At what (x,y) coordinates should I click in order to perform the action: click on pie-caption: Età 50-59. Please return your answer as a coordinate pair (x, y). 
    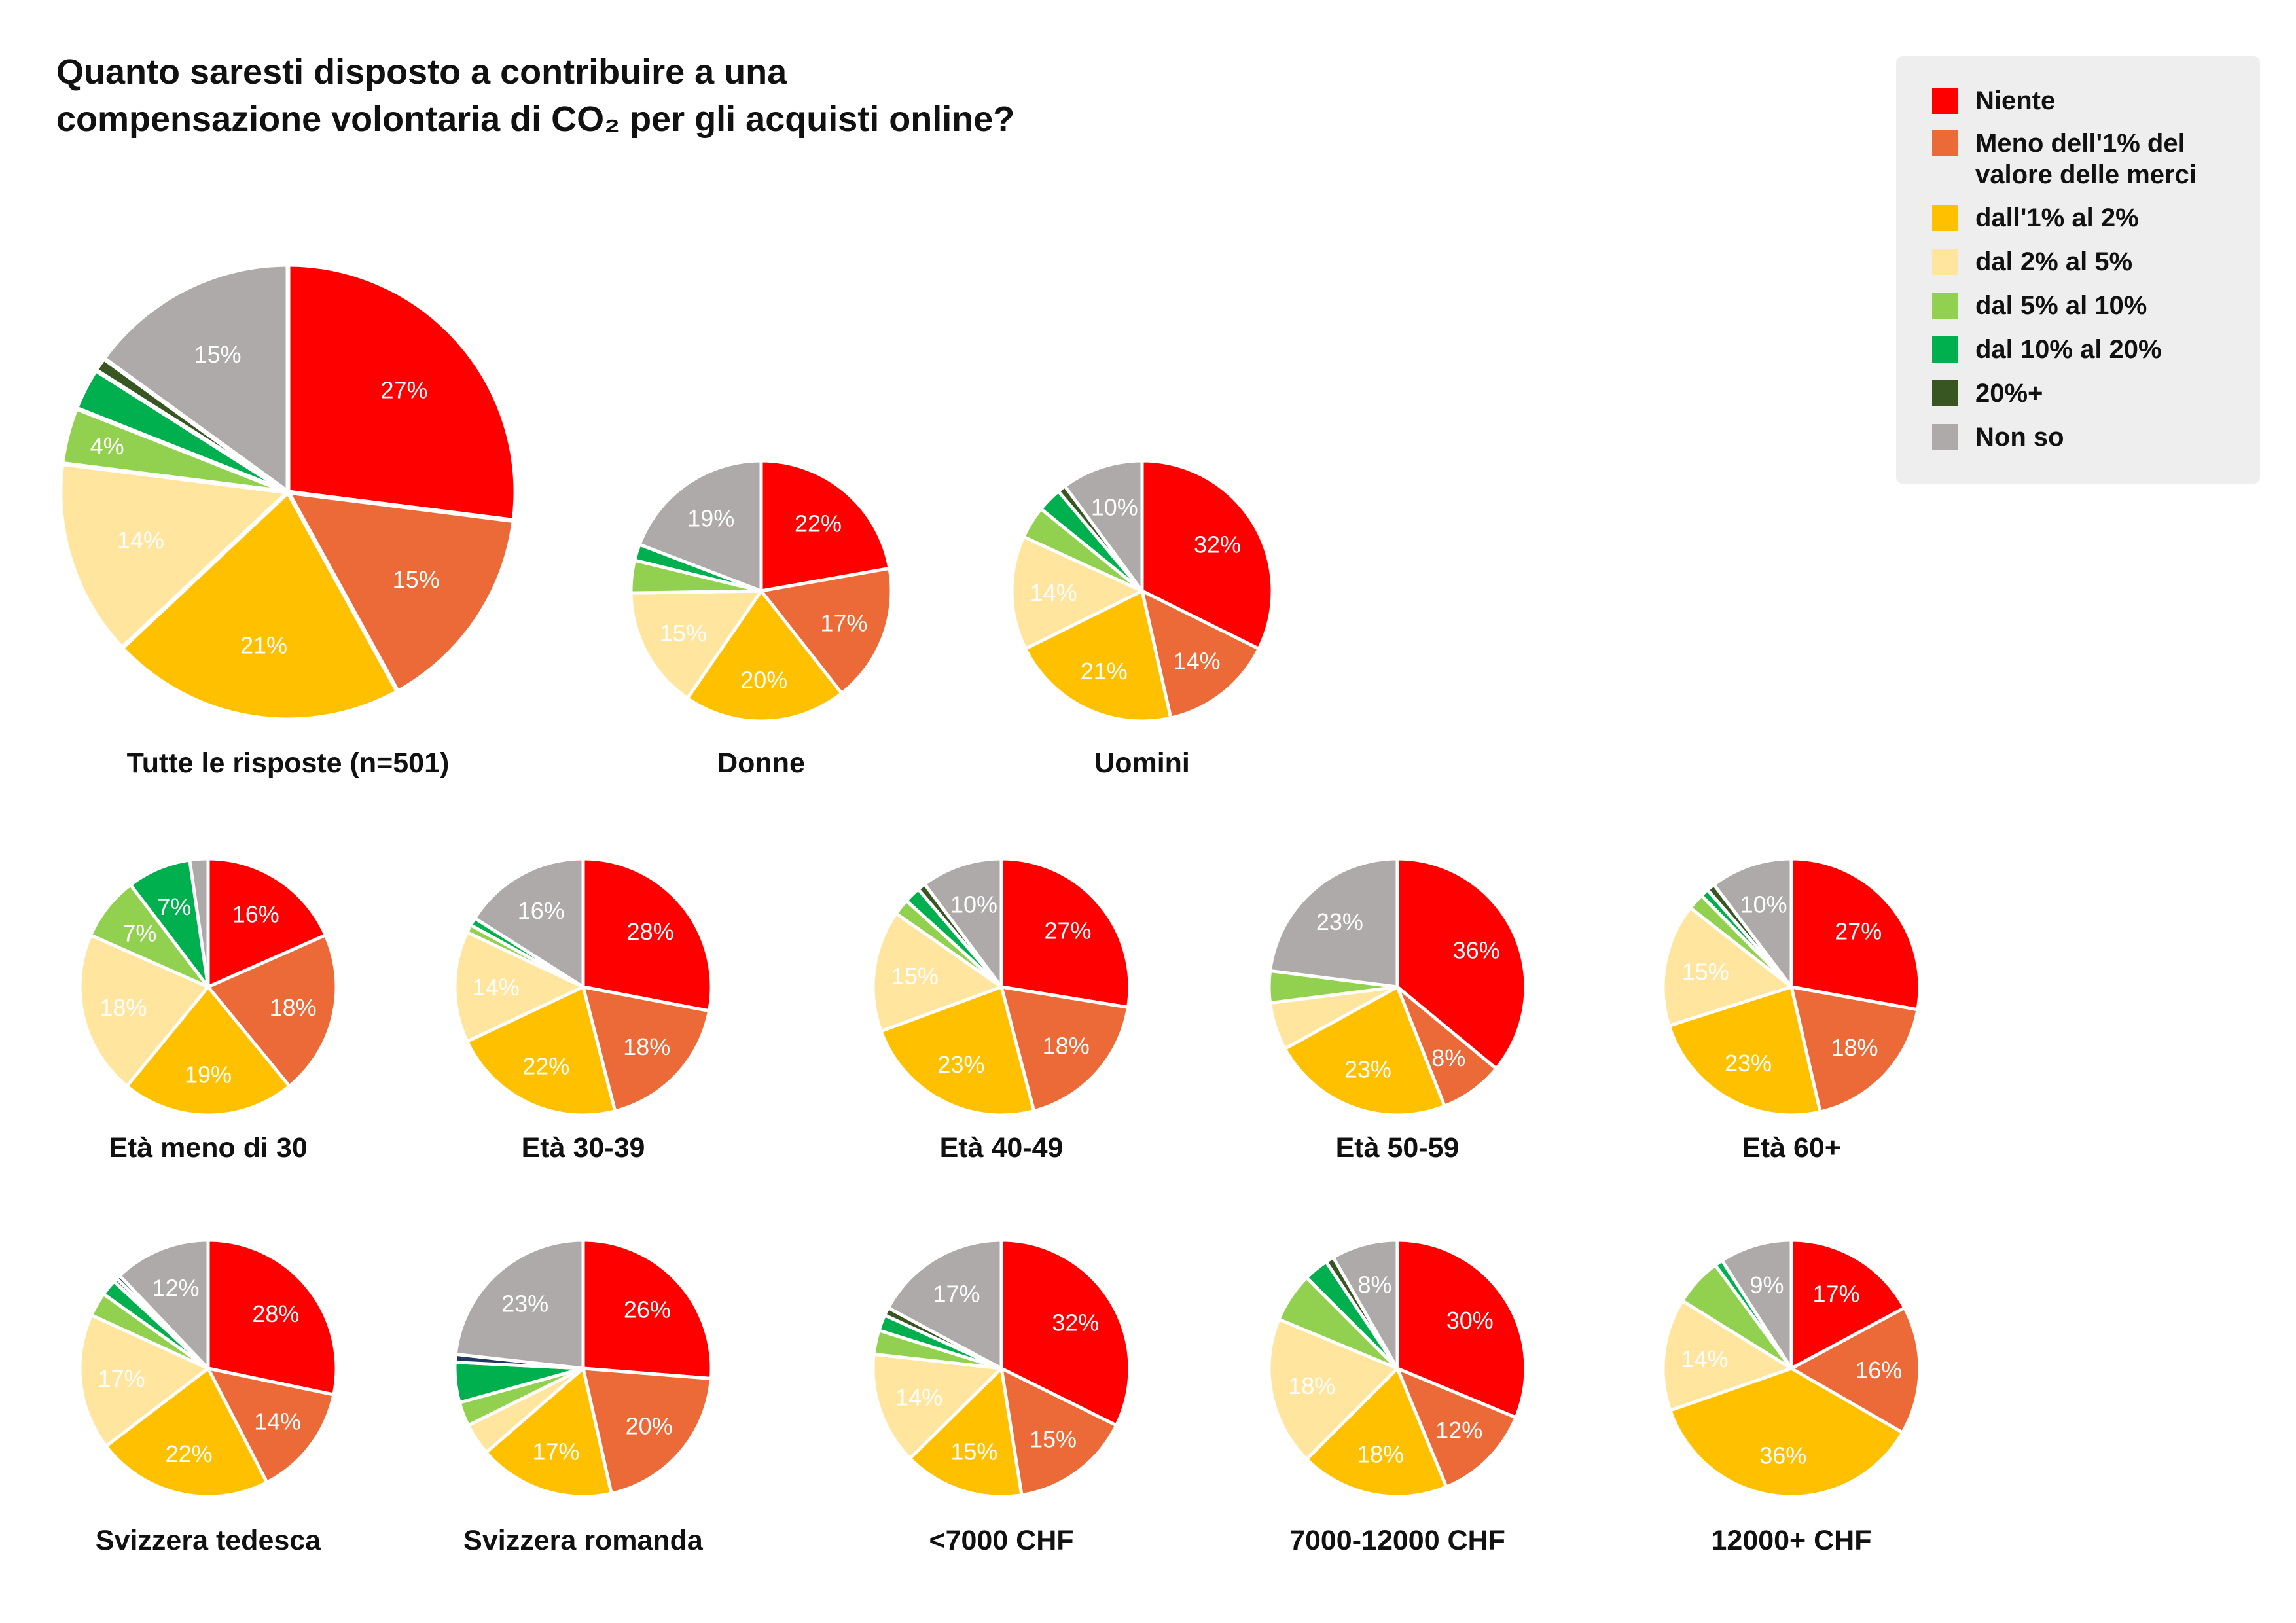
    Looking at the image, I should click on (1398, 1148).